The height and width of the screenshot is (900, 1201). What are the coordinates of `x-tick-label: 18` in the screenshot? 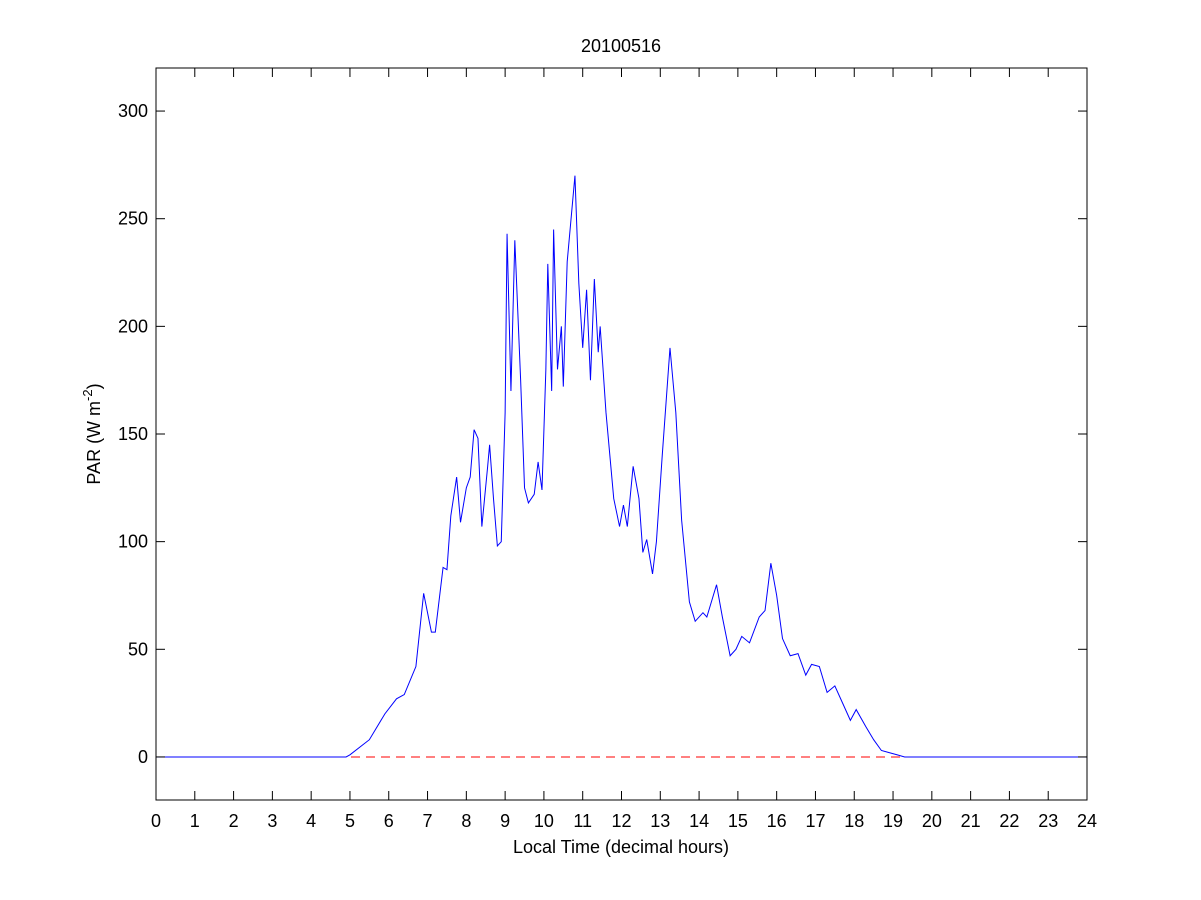 It's located at (854, 821).